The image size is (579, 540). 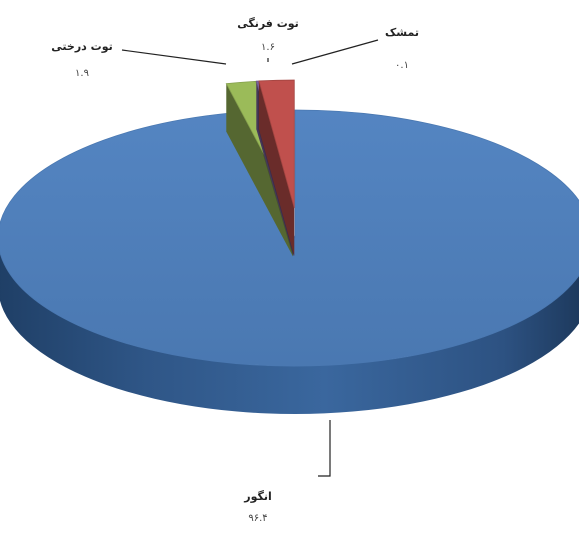 I want to click on slice-label: انگور, so click(x=257, y=496).